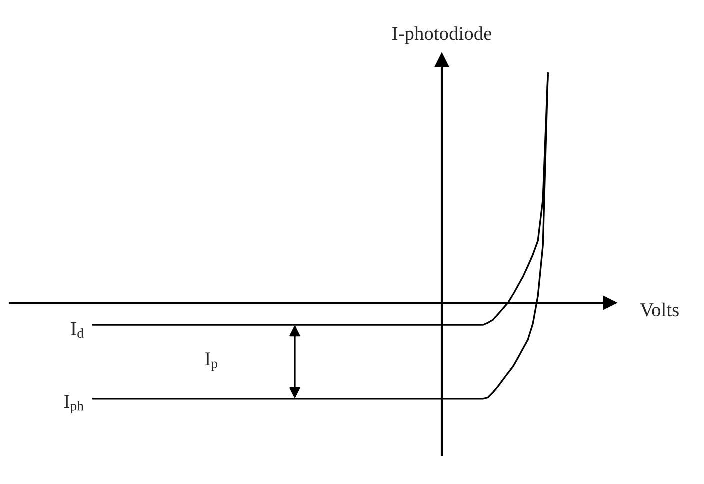 This screenshot has height=484, width=704. What do you see at coordinates (211, 362) in the screenshot?
I see `annotation: I$_{p}$` at bounding box center [211, 362].